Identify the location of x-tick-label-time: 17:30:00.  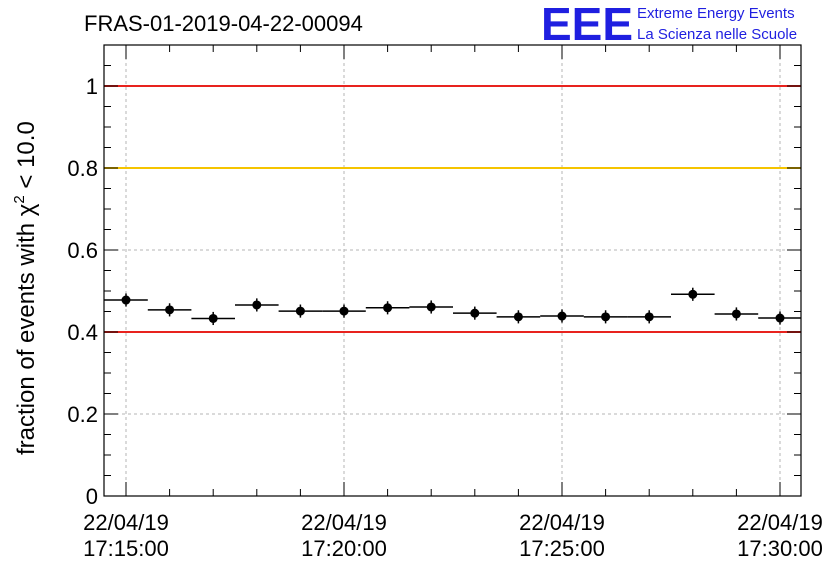
(780, 548).